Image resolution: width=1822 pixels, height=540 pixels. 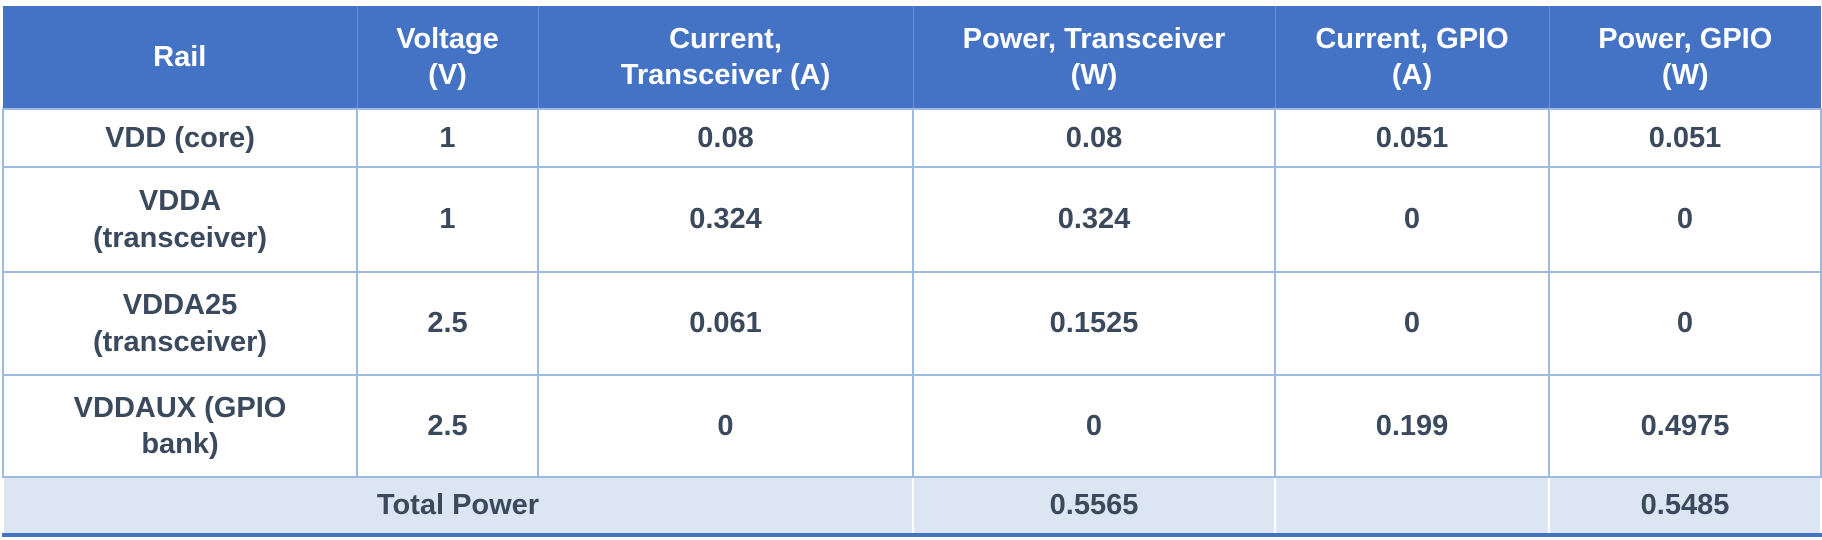 What do you see at coordinates (180, 219) in the screenshot?
I see `rail-cell: VDDA (transceiver)` at bounding box center [180, 219].